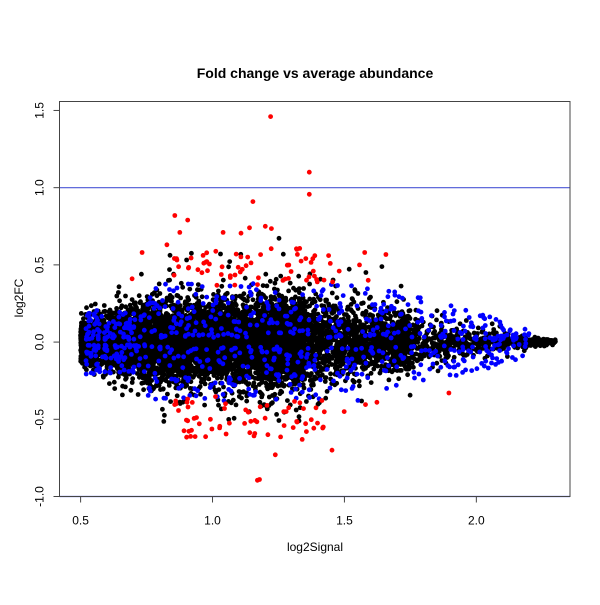  What do you see at coordinates (19, 297) in the screenshot?
I see `y-axis-label: log2FC` at bounding box center [19, 297].